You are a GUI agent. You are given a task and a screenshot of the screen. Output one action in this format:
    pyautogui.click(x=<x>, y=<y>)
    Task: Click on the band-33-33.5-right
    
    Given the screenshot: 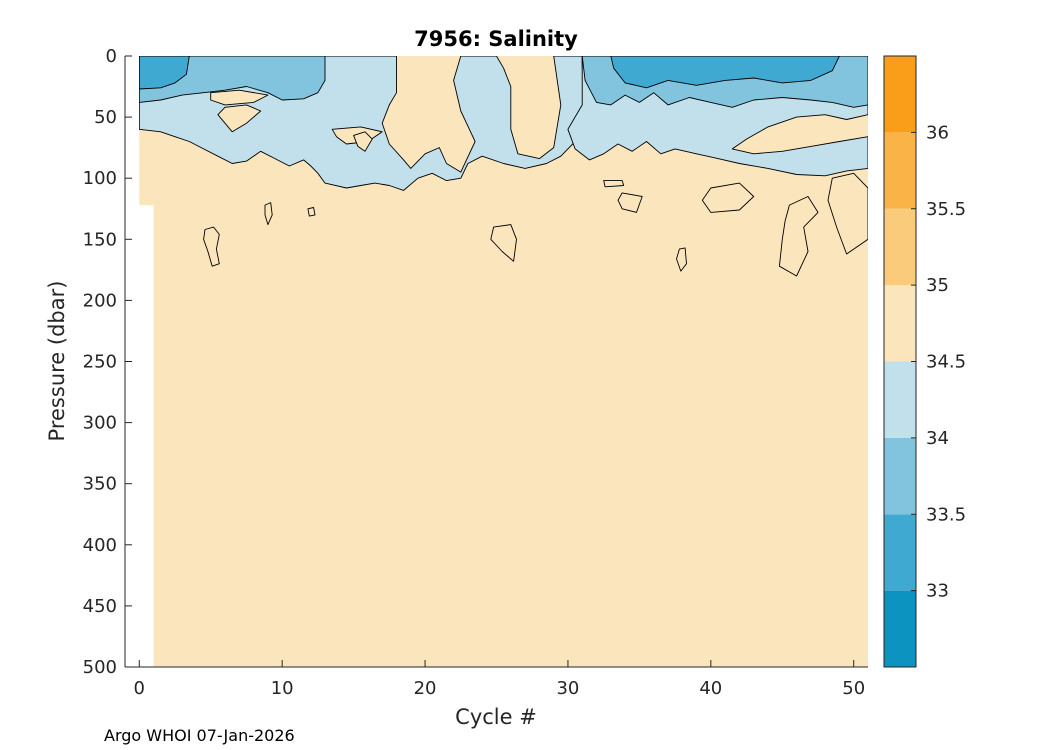 What is the action you would take?
    pyautogui.click(x=725, y=72)
    